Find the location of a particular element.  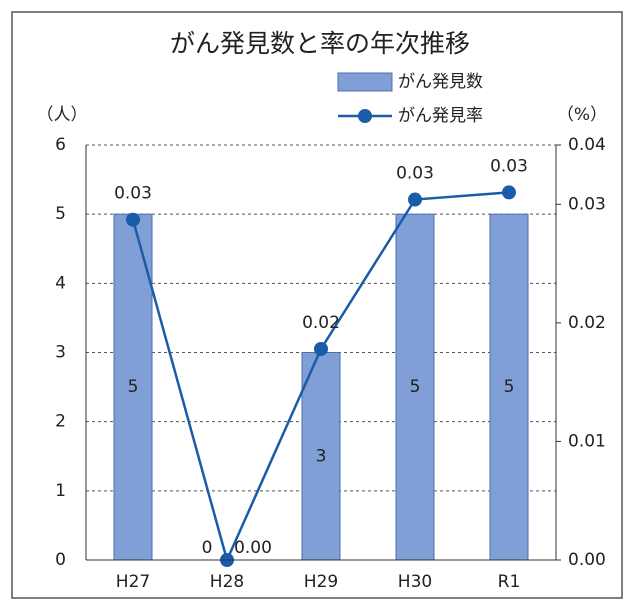

line-value-label: 0.00 is located at coordinates (253, 548).